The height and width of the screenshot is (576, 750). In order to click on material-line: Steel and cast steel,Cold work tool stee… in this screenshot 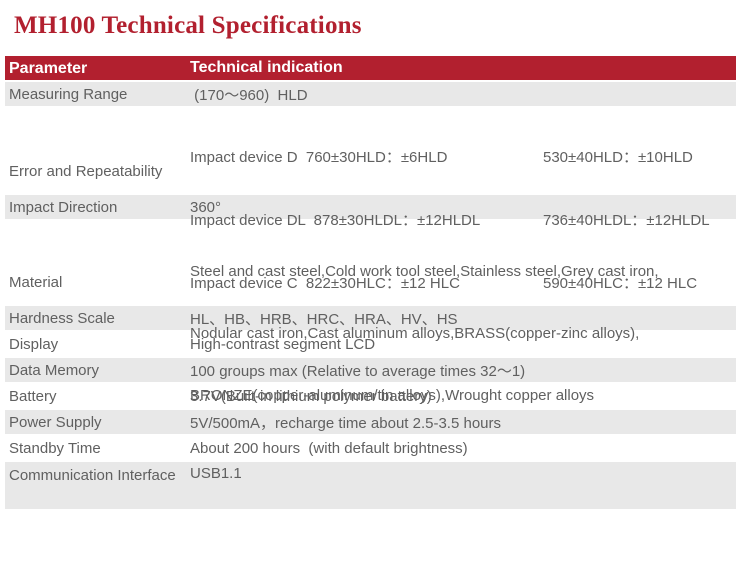, I will do `click(424, 271)`.